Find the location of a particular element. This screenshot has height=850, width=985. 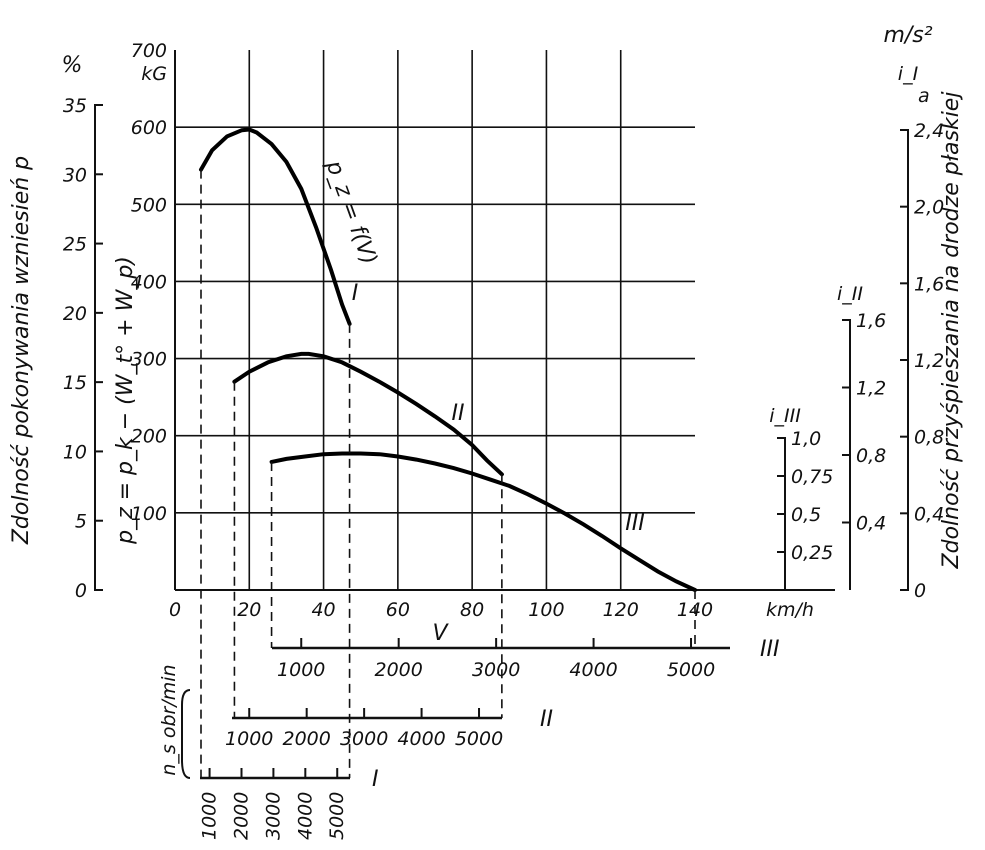

rpm-axis-label: n_s obr/min is located at coordinates (169, 719).